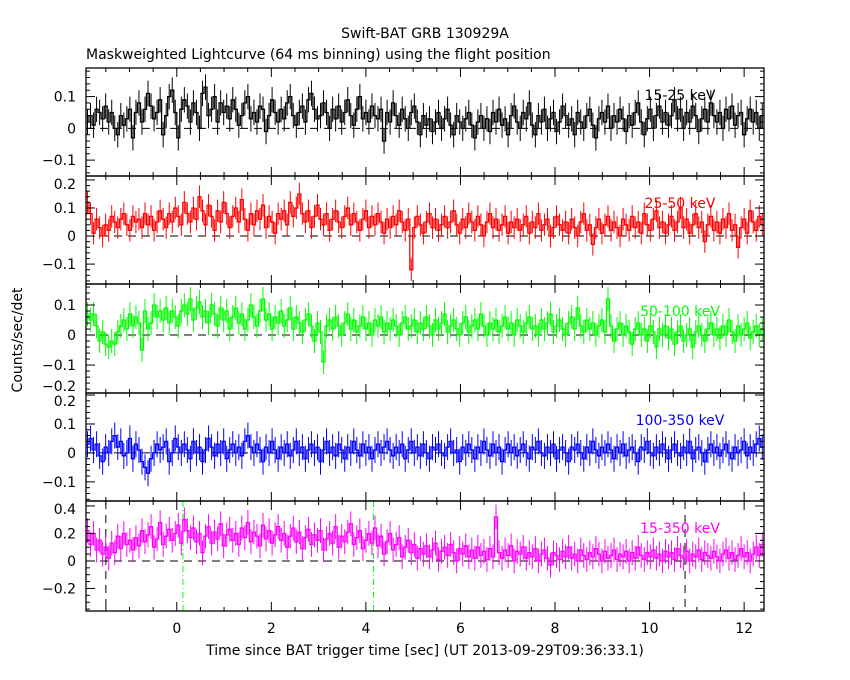  Describe the element at coordinates (744, 629) in the screenshot. I see `x-tick-label: 12` at that location.